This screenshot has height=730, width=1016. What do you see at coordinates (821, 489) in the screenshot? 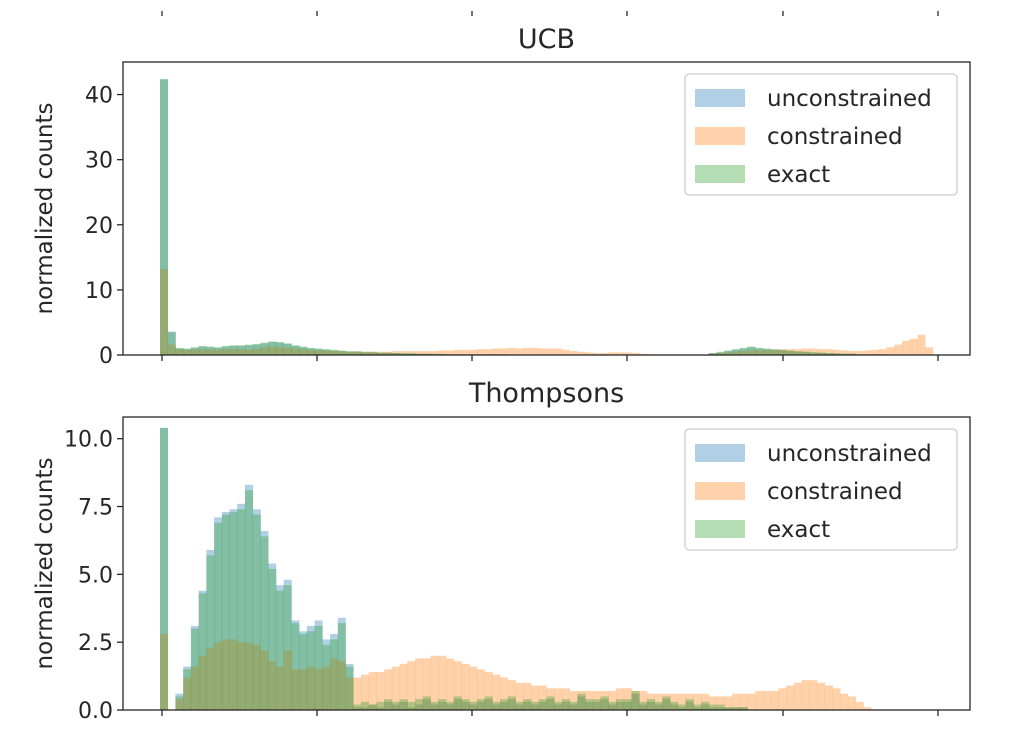
I see `legend-box` at bounding box center [821, 489].